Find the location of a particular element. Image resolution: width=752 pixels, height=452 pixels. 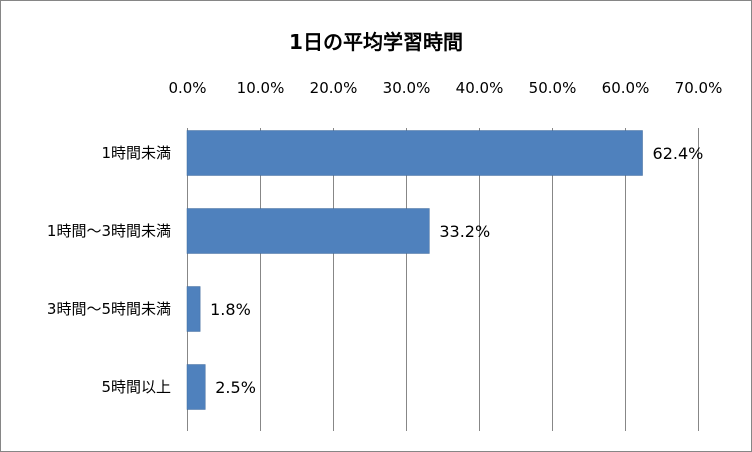

data-label: 2.5% is located at coordinates (235, 387).